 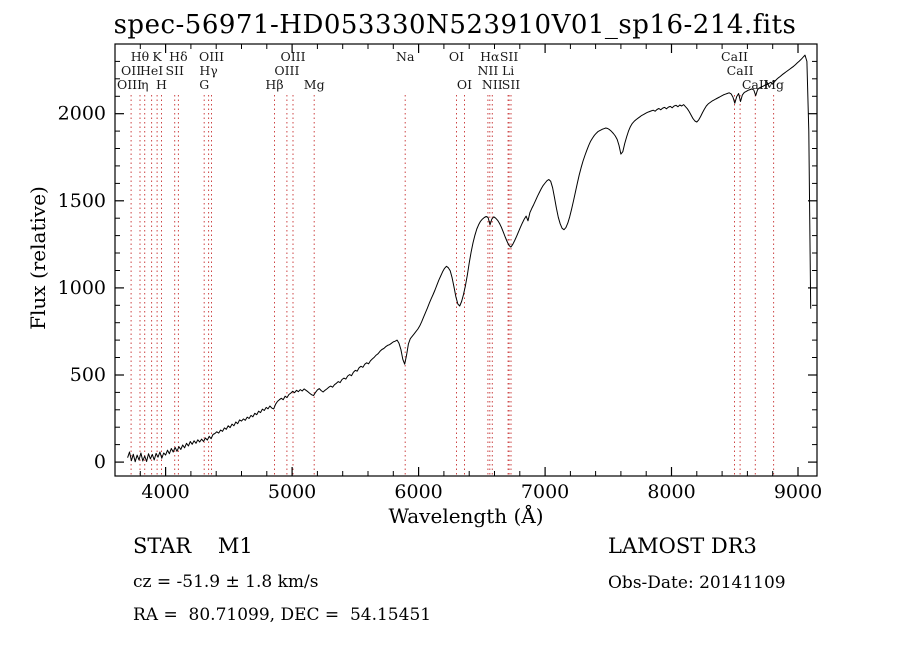 What do you see at coordinates (508, 70) in the screenshot?
I see `spectral-line-label: Li` at bounding box center [508, 70].